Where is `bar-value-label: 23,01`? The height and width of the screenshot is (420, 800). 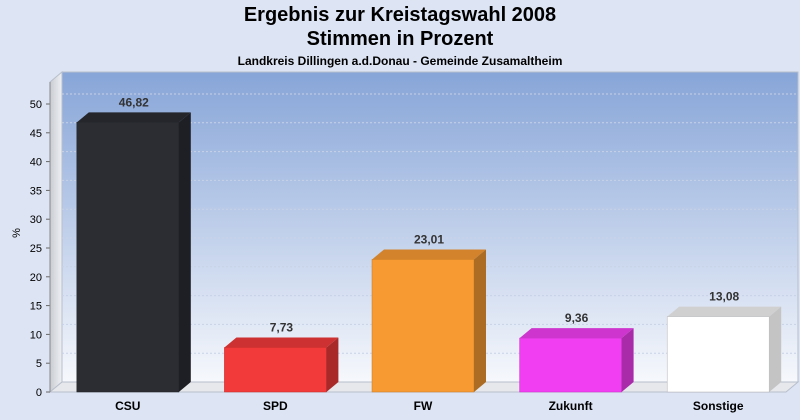 bar-value-label: 23,01 is located at coordinates (429, 239).